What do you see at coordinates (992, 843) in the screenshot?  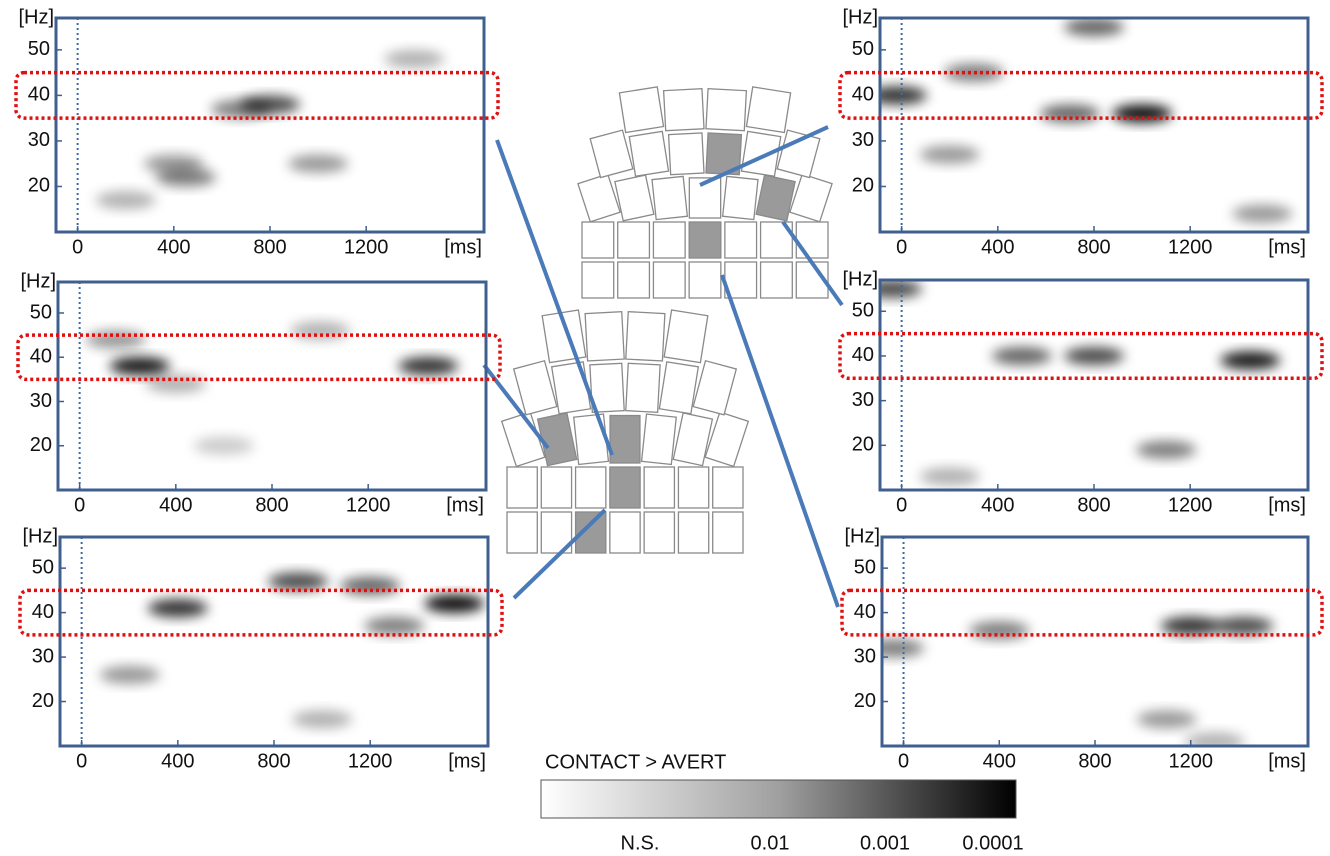 I see `colorbar-label: 0.0001` at bounding box center [992, 843].